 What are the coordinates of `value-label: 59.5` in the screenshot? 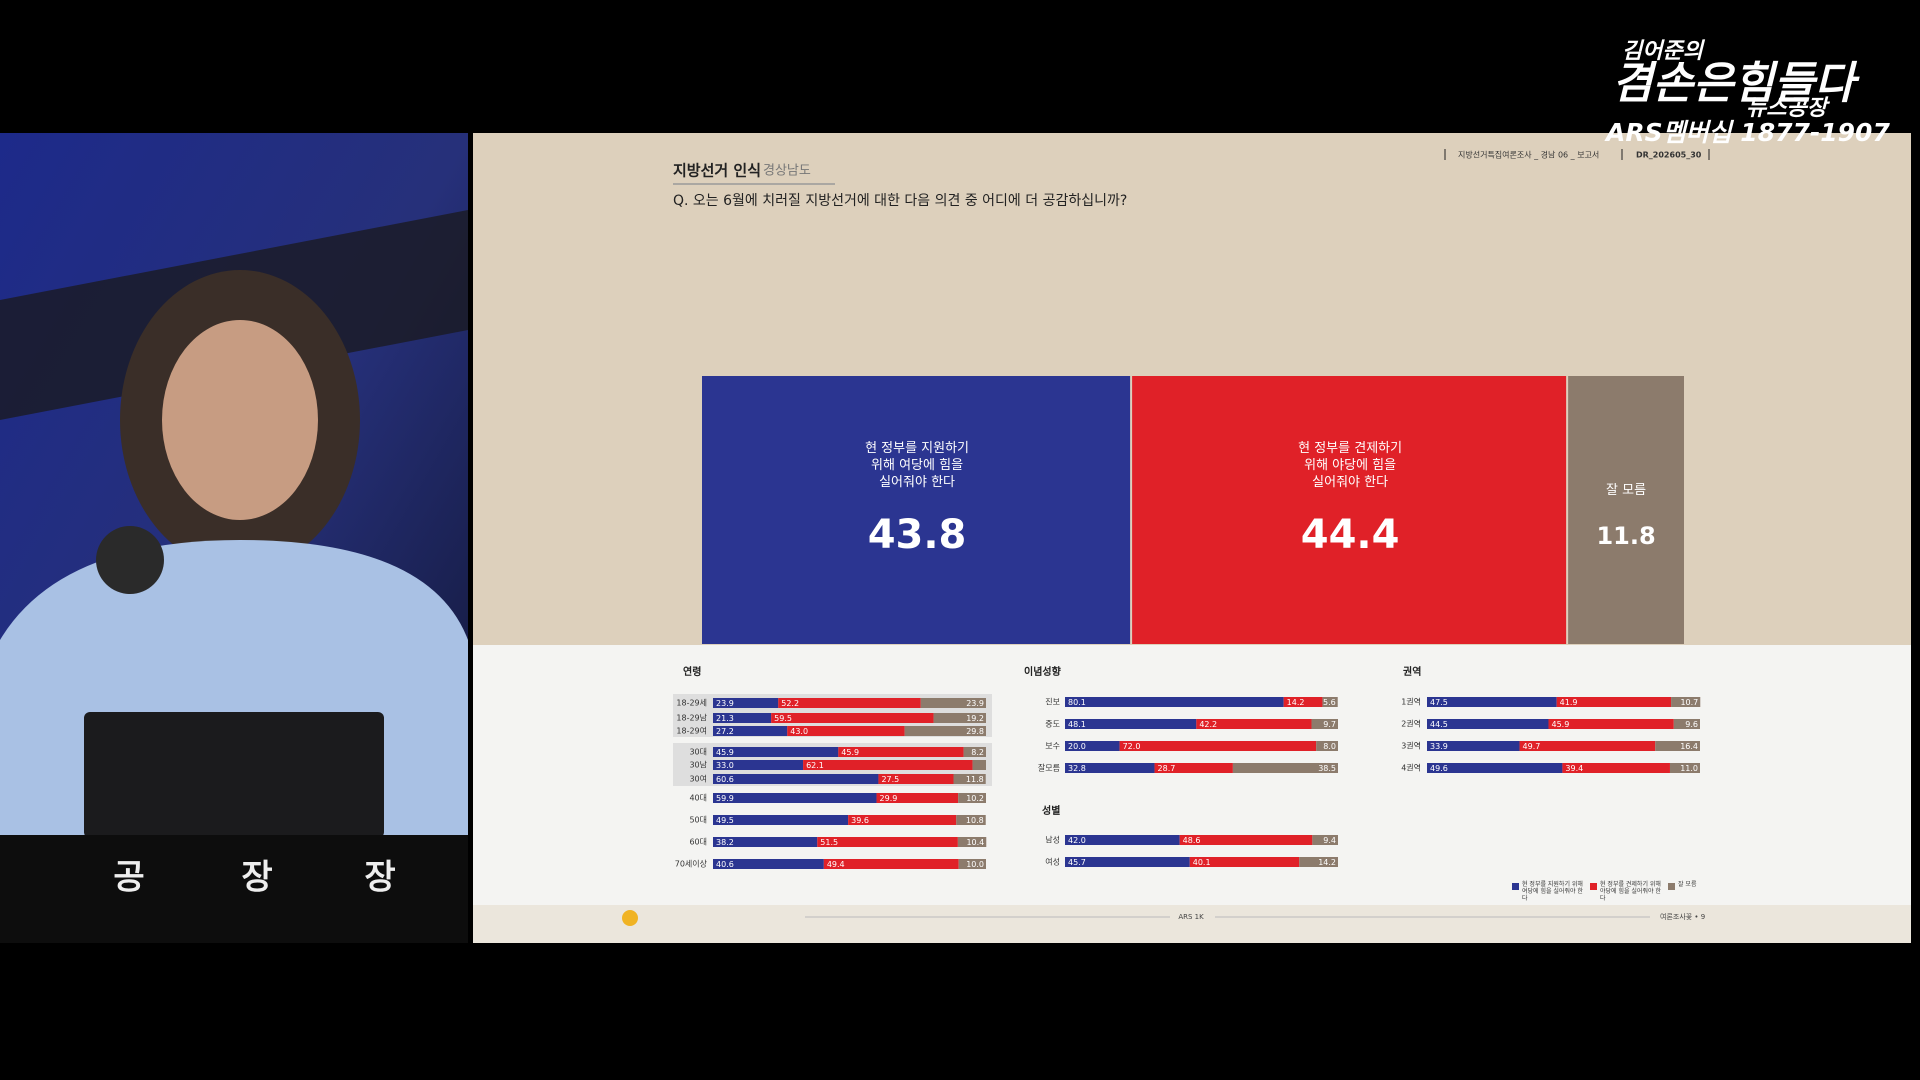 It's located at (783, 718).